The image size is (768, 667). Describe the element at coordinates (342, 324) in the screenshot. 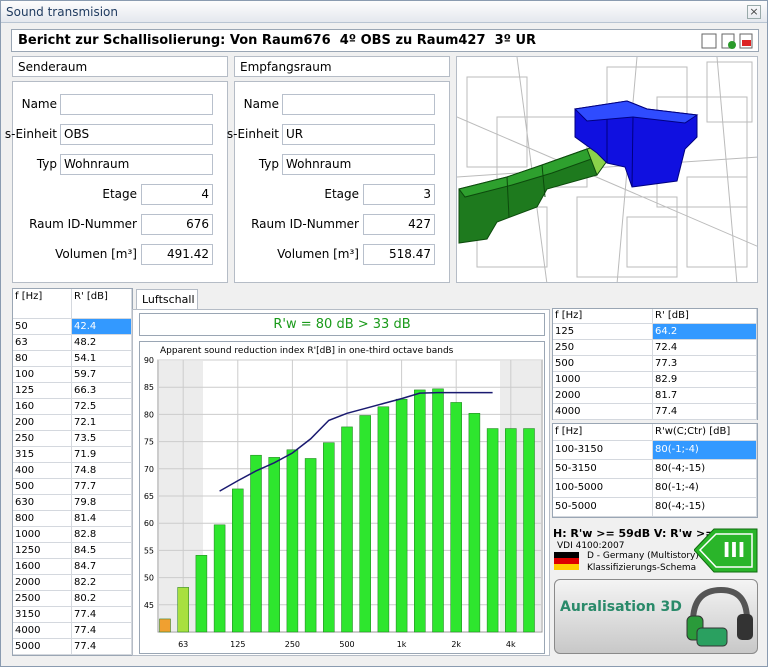

I see `result-text: R'w = 80 dB > 33 dB` at that location.